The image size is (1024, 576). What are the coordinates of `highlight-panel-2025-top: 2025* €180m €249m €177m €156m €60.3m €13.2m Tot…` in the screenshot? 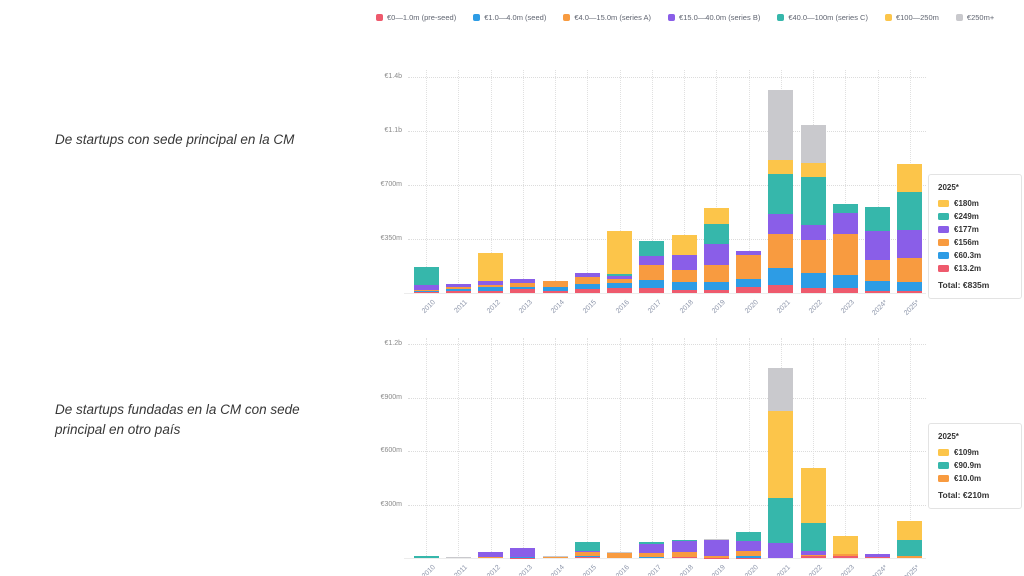 It's located at (975, 236).